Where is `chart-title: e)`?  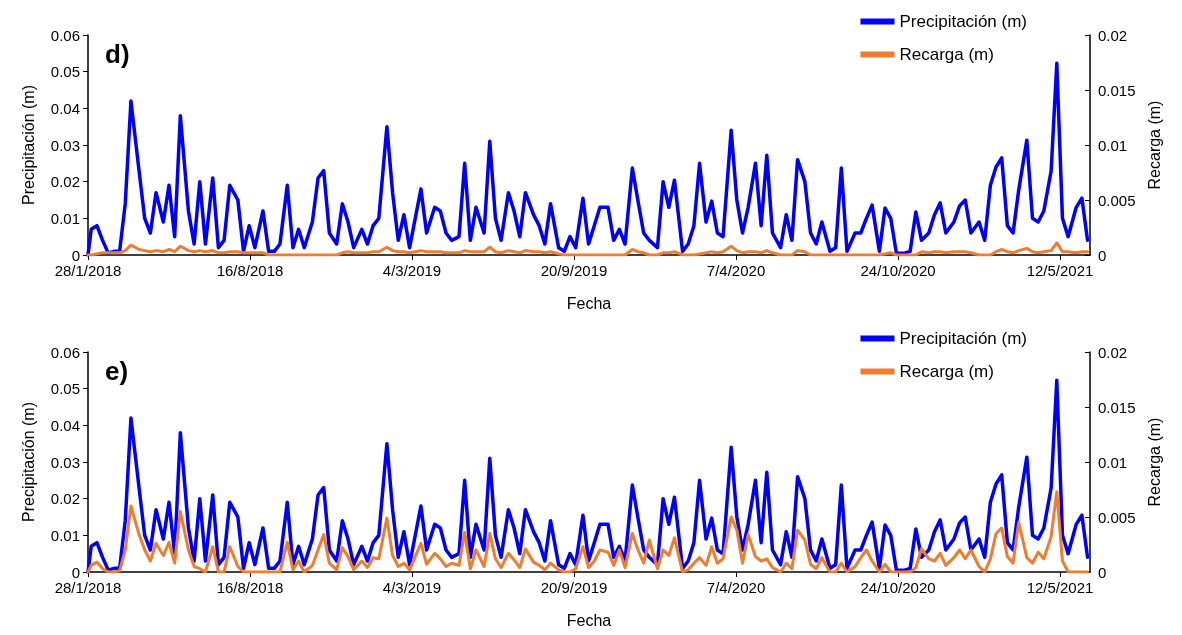 chart-title: e) is located at coordinates (117, 371).